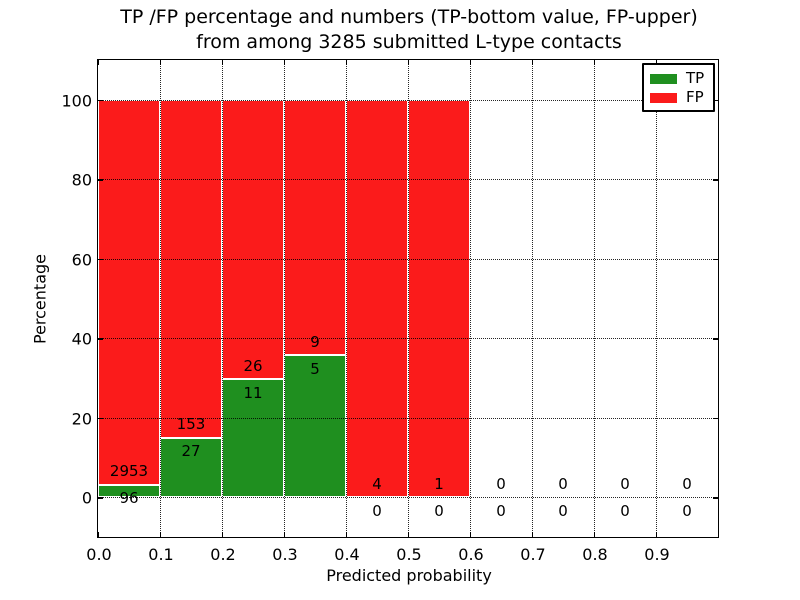 The height and width of the screenshot is (600, 800). Describe the element at coordinates (533, 554) in the screenshot. I see `x-tick-label: 0.7` at that location.